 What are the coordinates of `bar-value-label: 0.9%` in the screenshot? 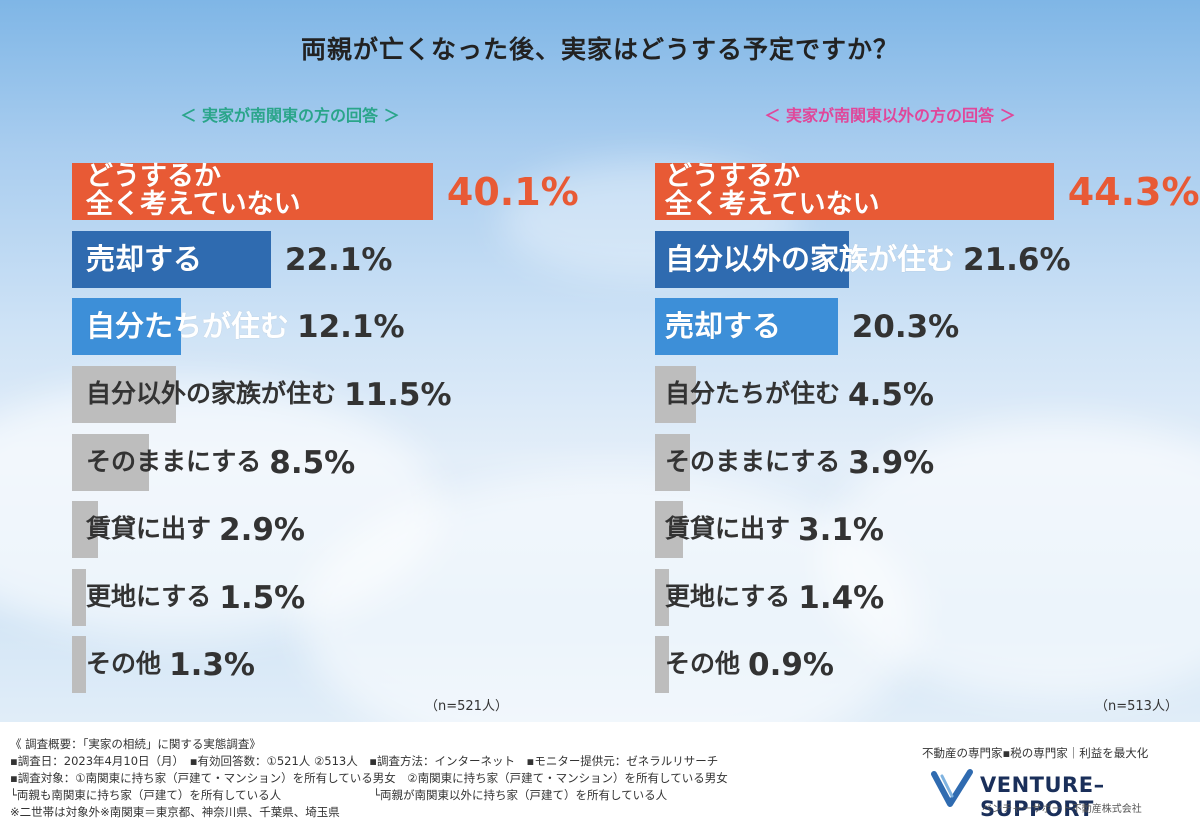 It's located at (791, 664).